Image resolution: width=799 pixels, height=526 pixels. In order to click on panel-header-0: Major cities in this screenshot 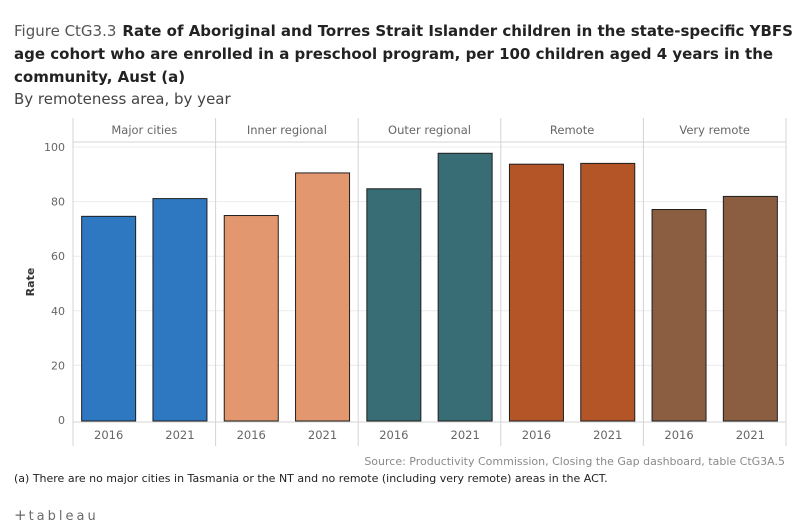, I will do `click(144, 130)`.